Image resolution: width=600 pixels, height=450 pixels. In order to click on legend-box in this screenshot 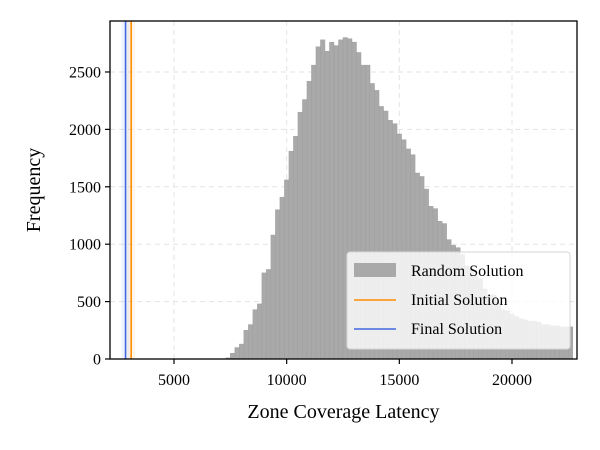, I will do `click(458, 300)`.